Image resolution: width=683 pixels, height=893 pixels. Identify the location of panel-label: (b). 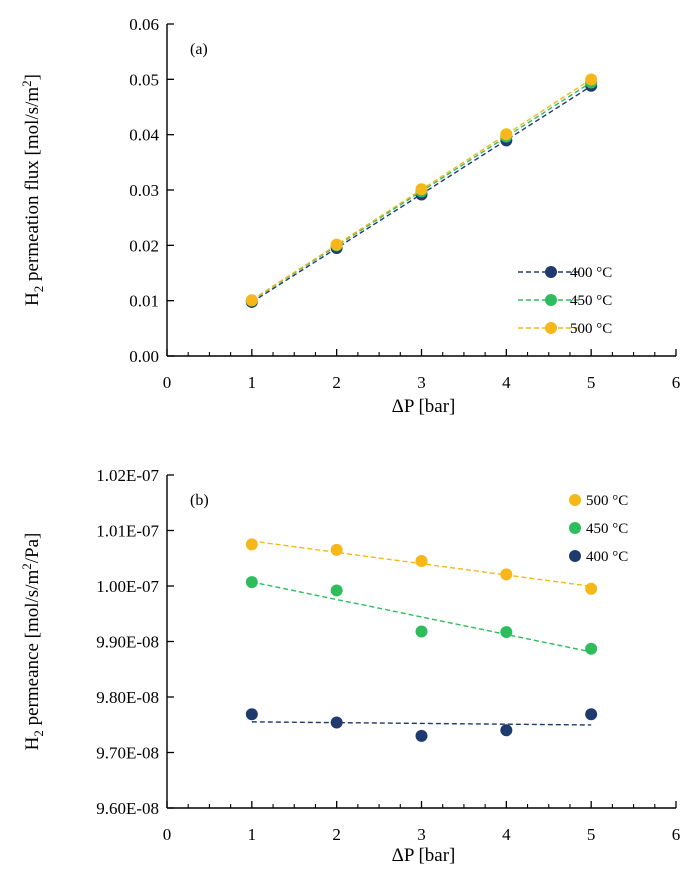
(199, 500).